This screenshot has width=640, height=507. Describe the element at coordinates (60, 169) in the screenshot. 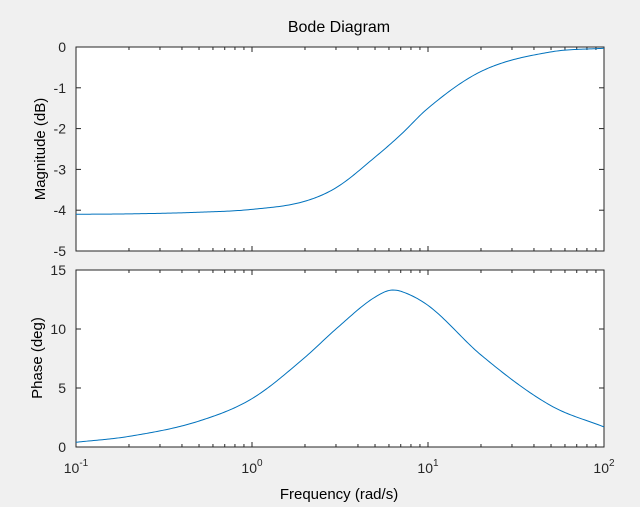

I see `y-tick-label: -3` at that location.